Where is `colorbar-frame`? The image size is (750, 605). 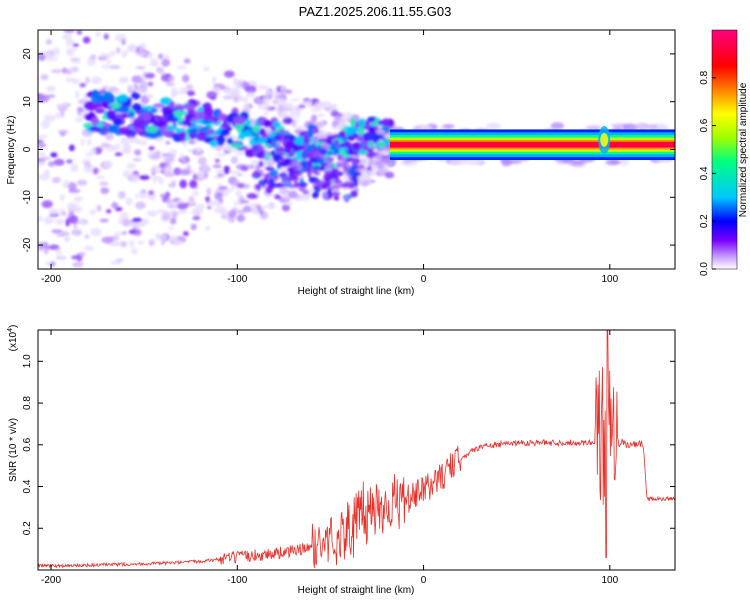
colorbar-frame is located at coordinates (724, 149).